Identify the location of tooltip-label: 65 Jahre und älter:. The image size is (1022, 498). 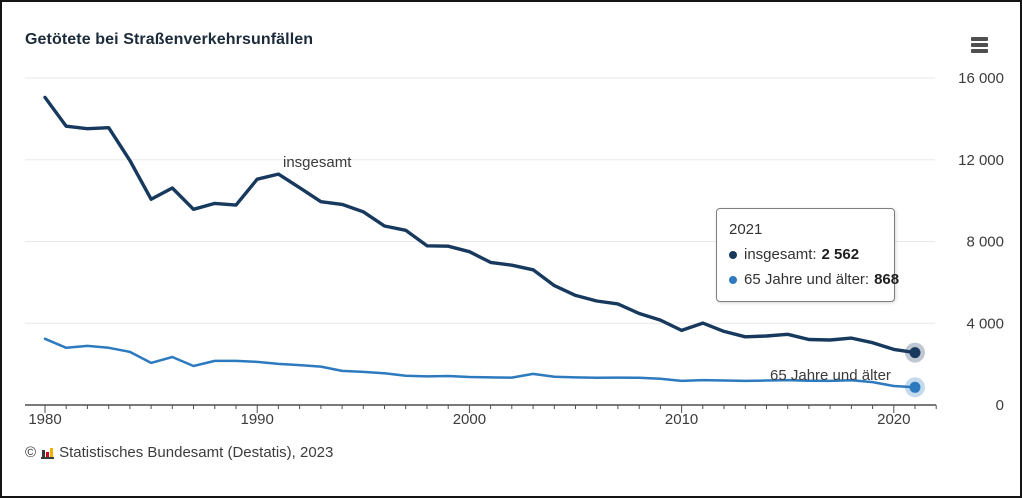
(807, 279).